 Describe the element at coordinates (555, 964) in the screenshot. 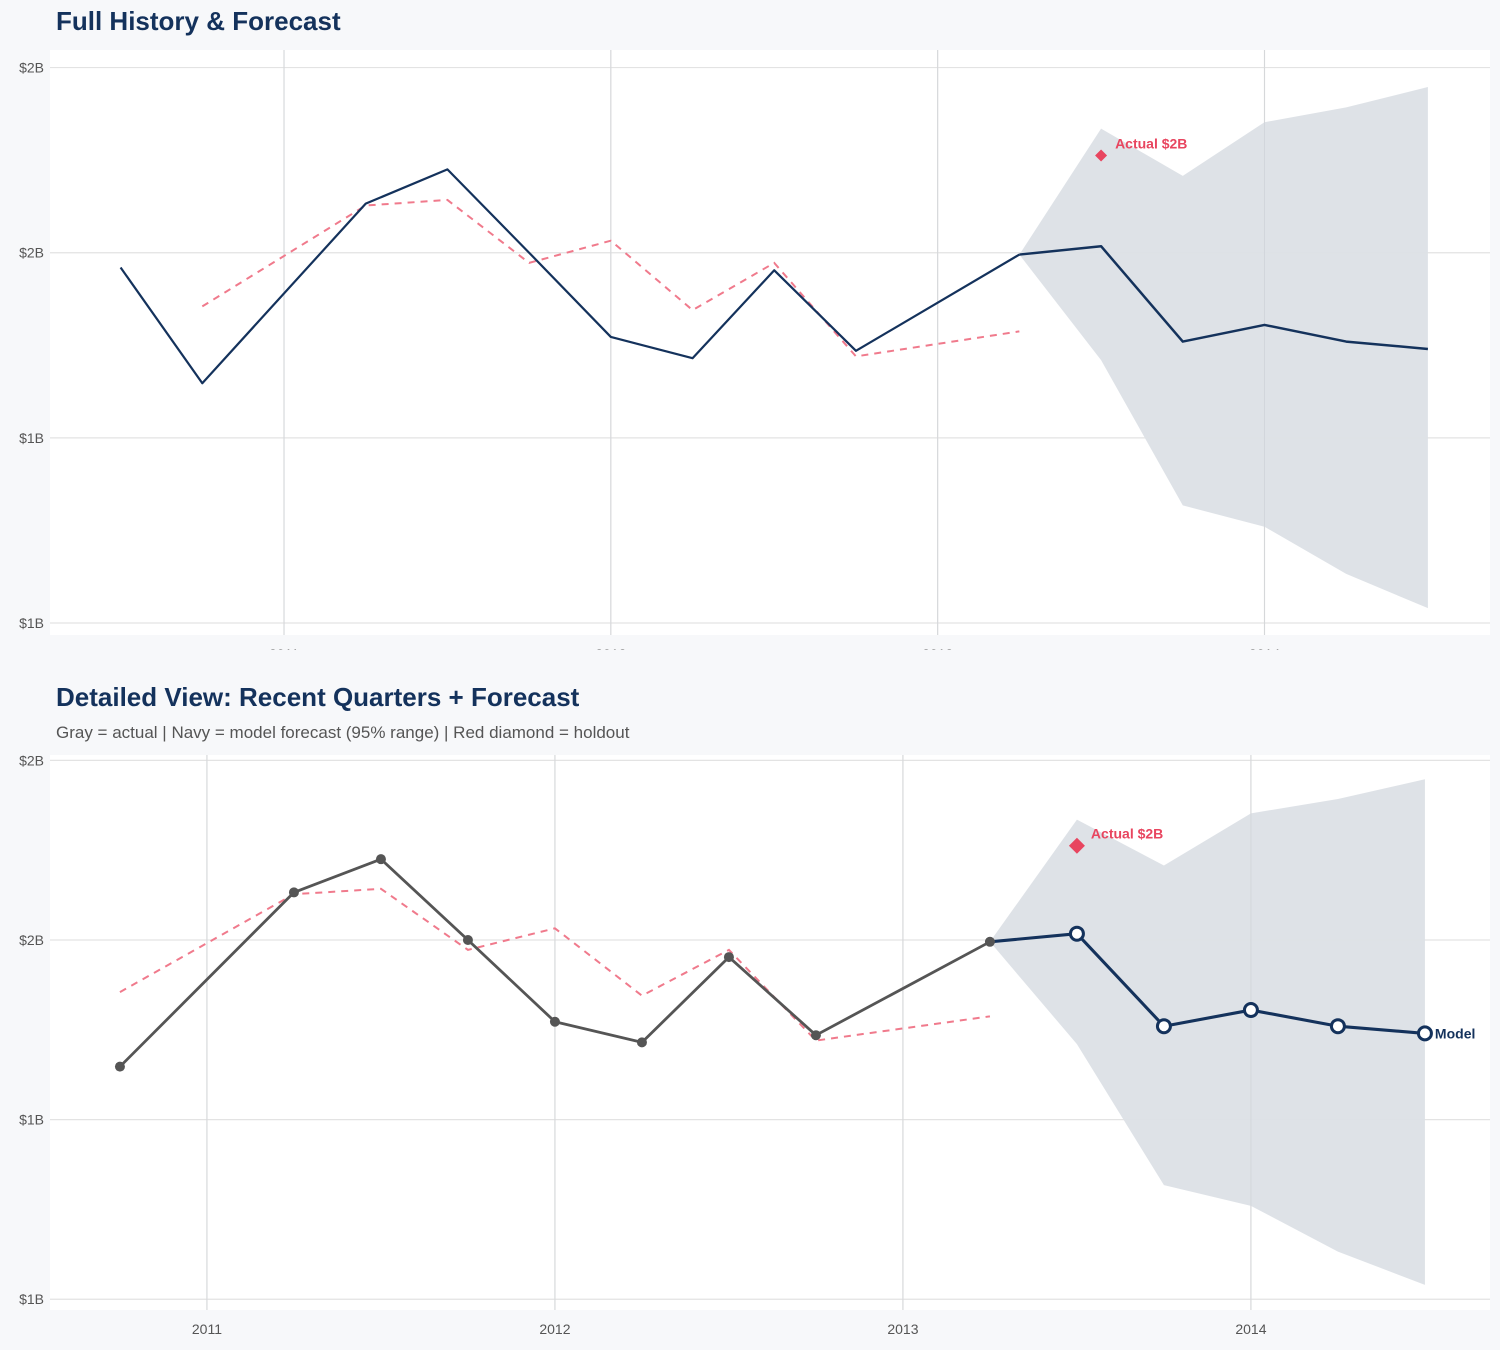

I see `model-fit-dashed-line` at that location.